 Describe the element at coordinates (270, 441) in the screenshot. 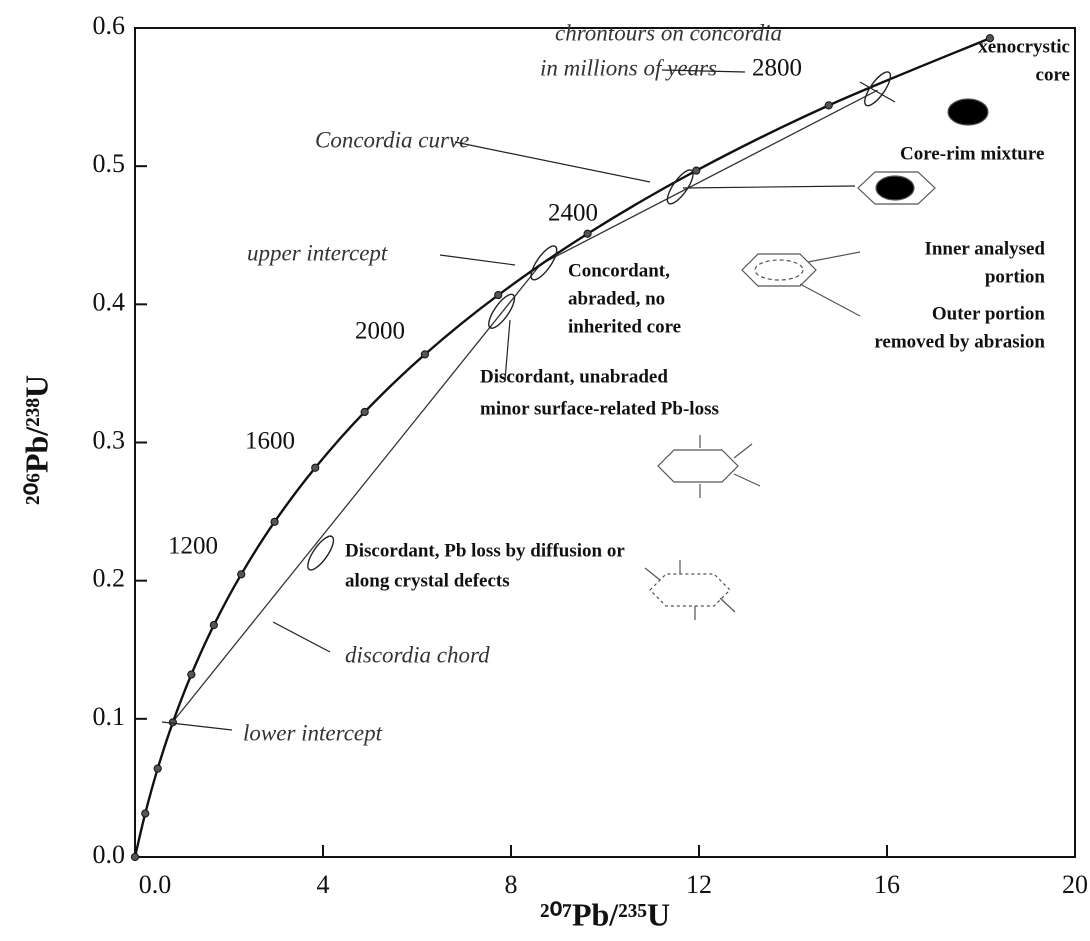

I see `annotation: 1600` at that location.